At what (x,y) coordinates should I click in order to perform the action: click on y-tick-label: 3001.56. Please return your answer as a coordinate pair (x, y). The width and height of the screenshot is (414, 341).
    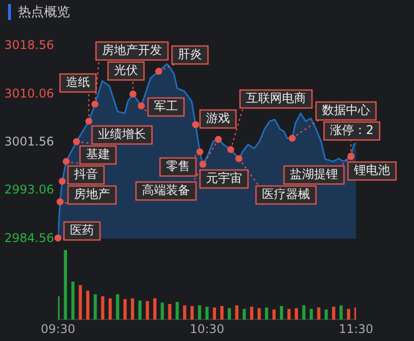
    Looking at the image, I should click on (29, 141).